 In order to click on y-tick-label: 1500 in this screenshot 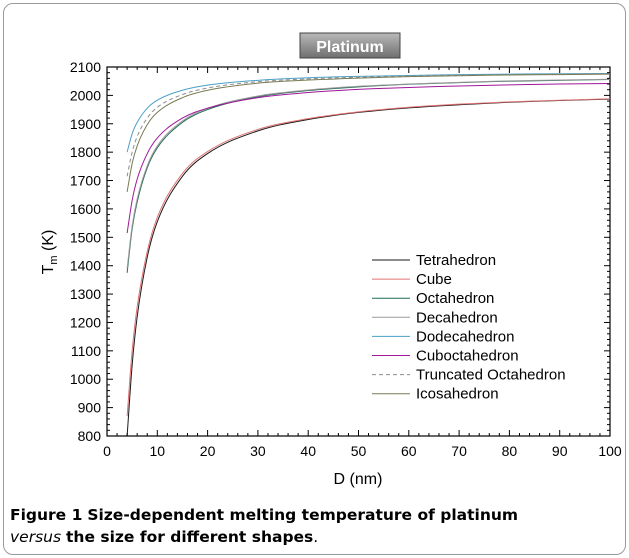, I will do `click(85, 237)`.